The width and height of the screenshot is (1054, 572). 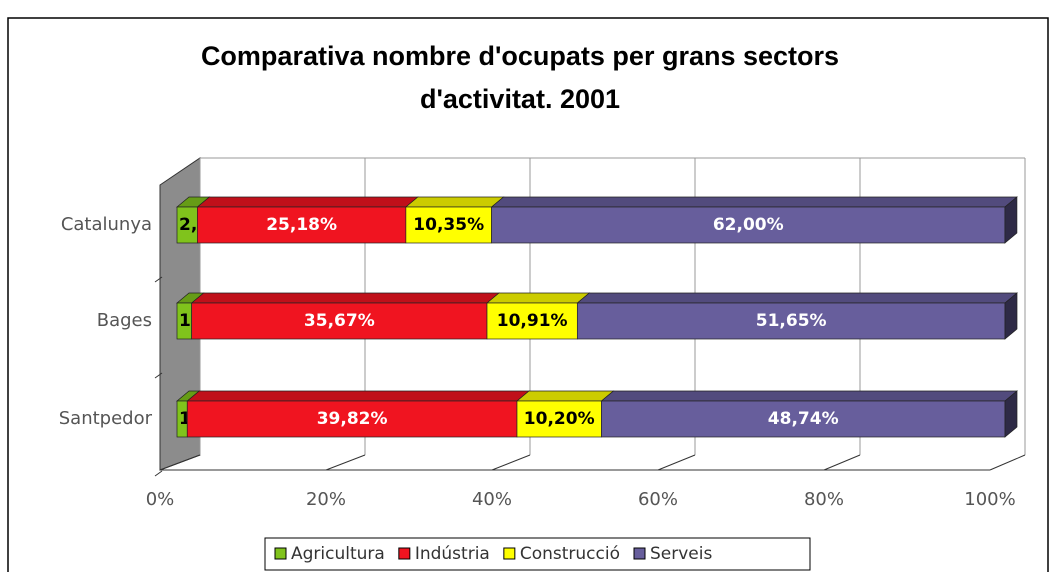 I want to click on data-label: 25,18%, so click(x=301, y=225).